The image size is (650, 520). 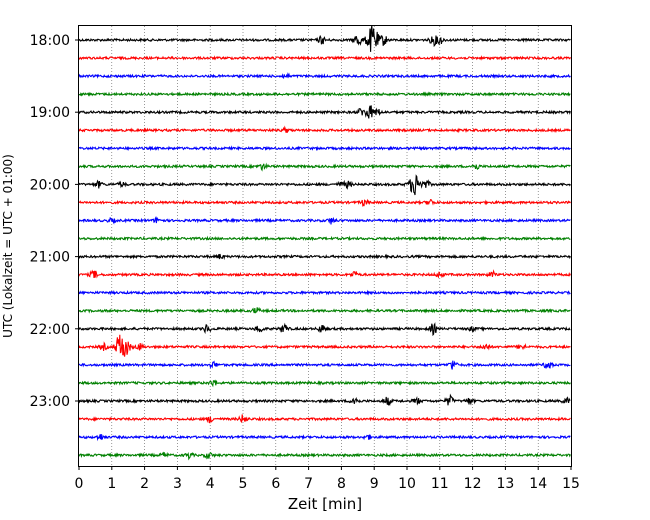 What do you see at coordinates (144, 484) in the screenshot?
I see `x-tick-label: 2` at bounding box center [144, 484].